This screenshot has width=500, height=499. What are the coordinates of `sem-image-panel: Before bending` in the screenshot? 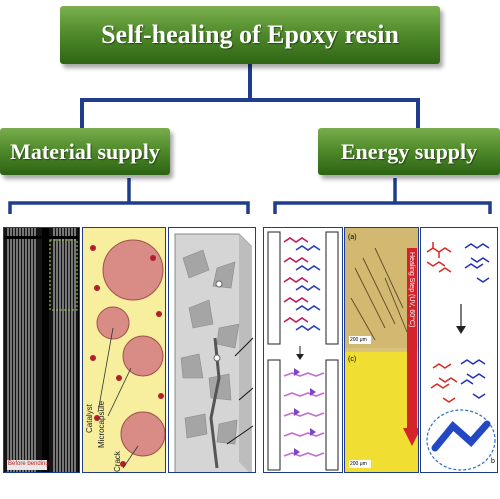 It's located at (41, 350).